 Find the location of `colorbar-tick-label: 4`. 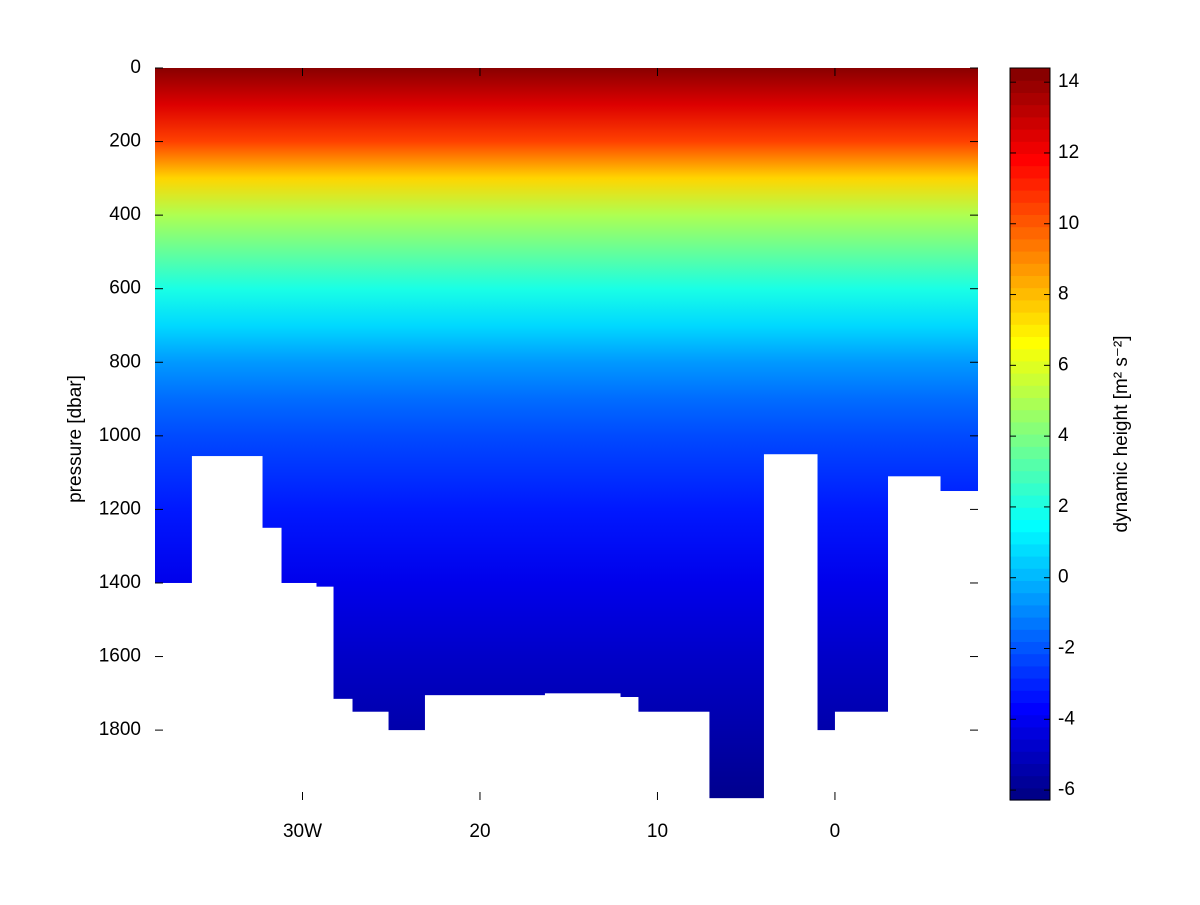

colorbar-tick-label: 4 is located at coordinates (1063, 435).